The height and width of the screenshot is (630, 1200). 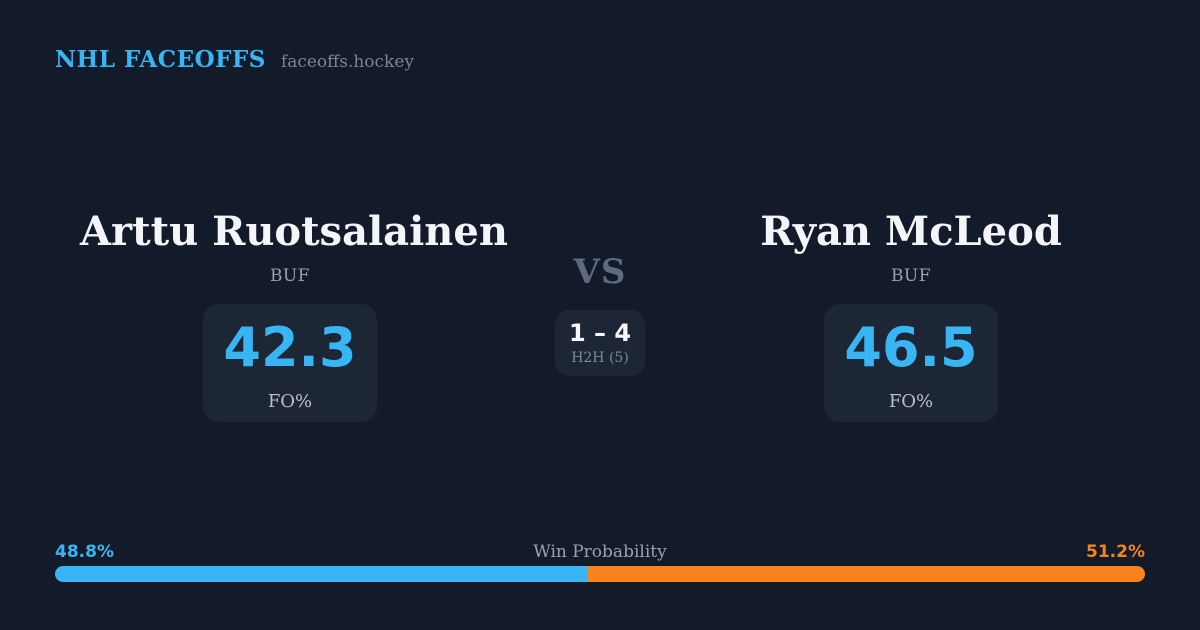 I want to click on h2h-label: H2H (5), so click(x=600, y=358).